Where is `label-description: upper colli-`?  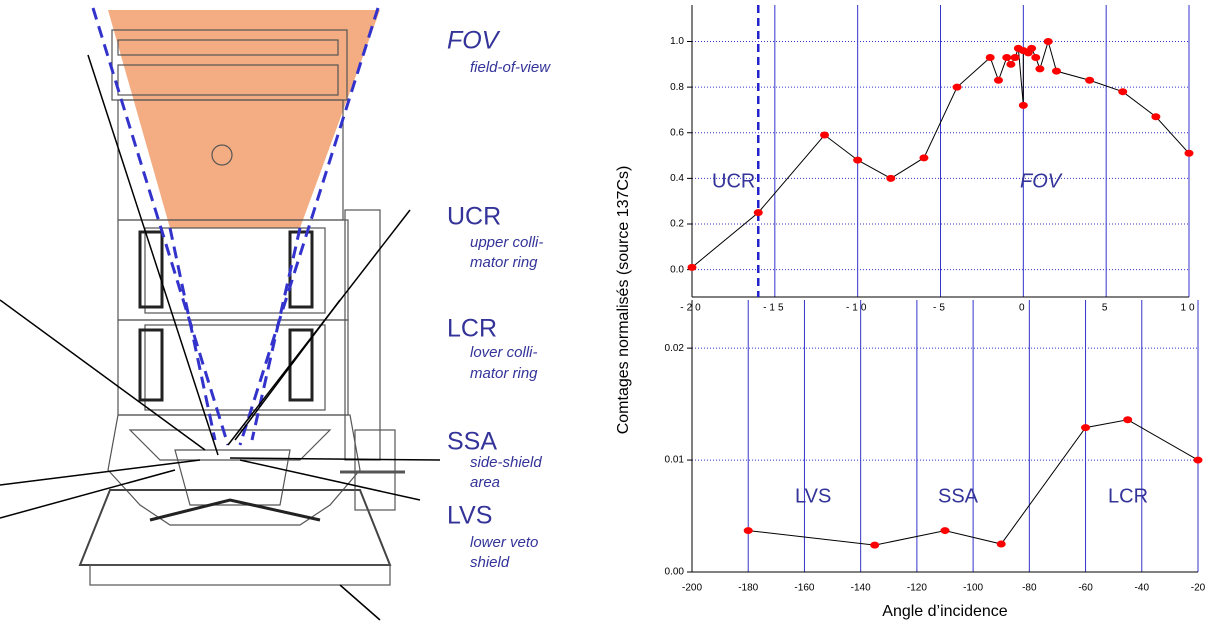
label-description: upper colli- is located at coordinates (506, 242).